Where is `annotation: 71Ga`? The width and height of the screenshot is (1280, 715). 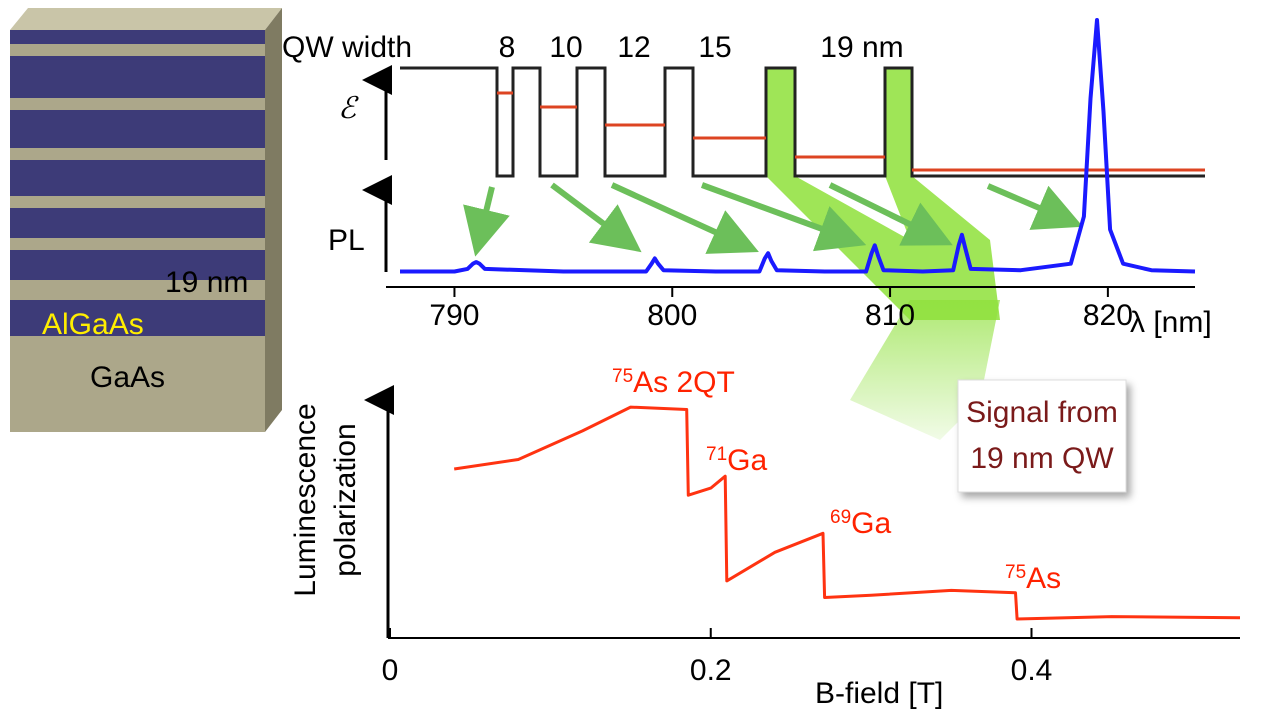 annotation: 71Ga is located at coordinates (736, 460).